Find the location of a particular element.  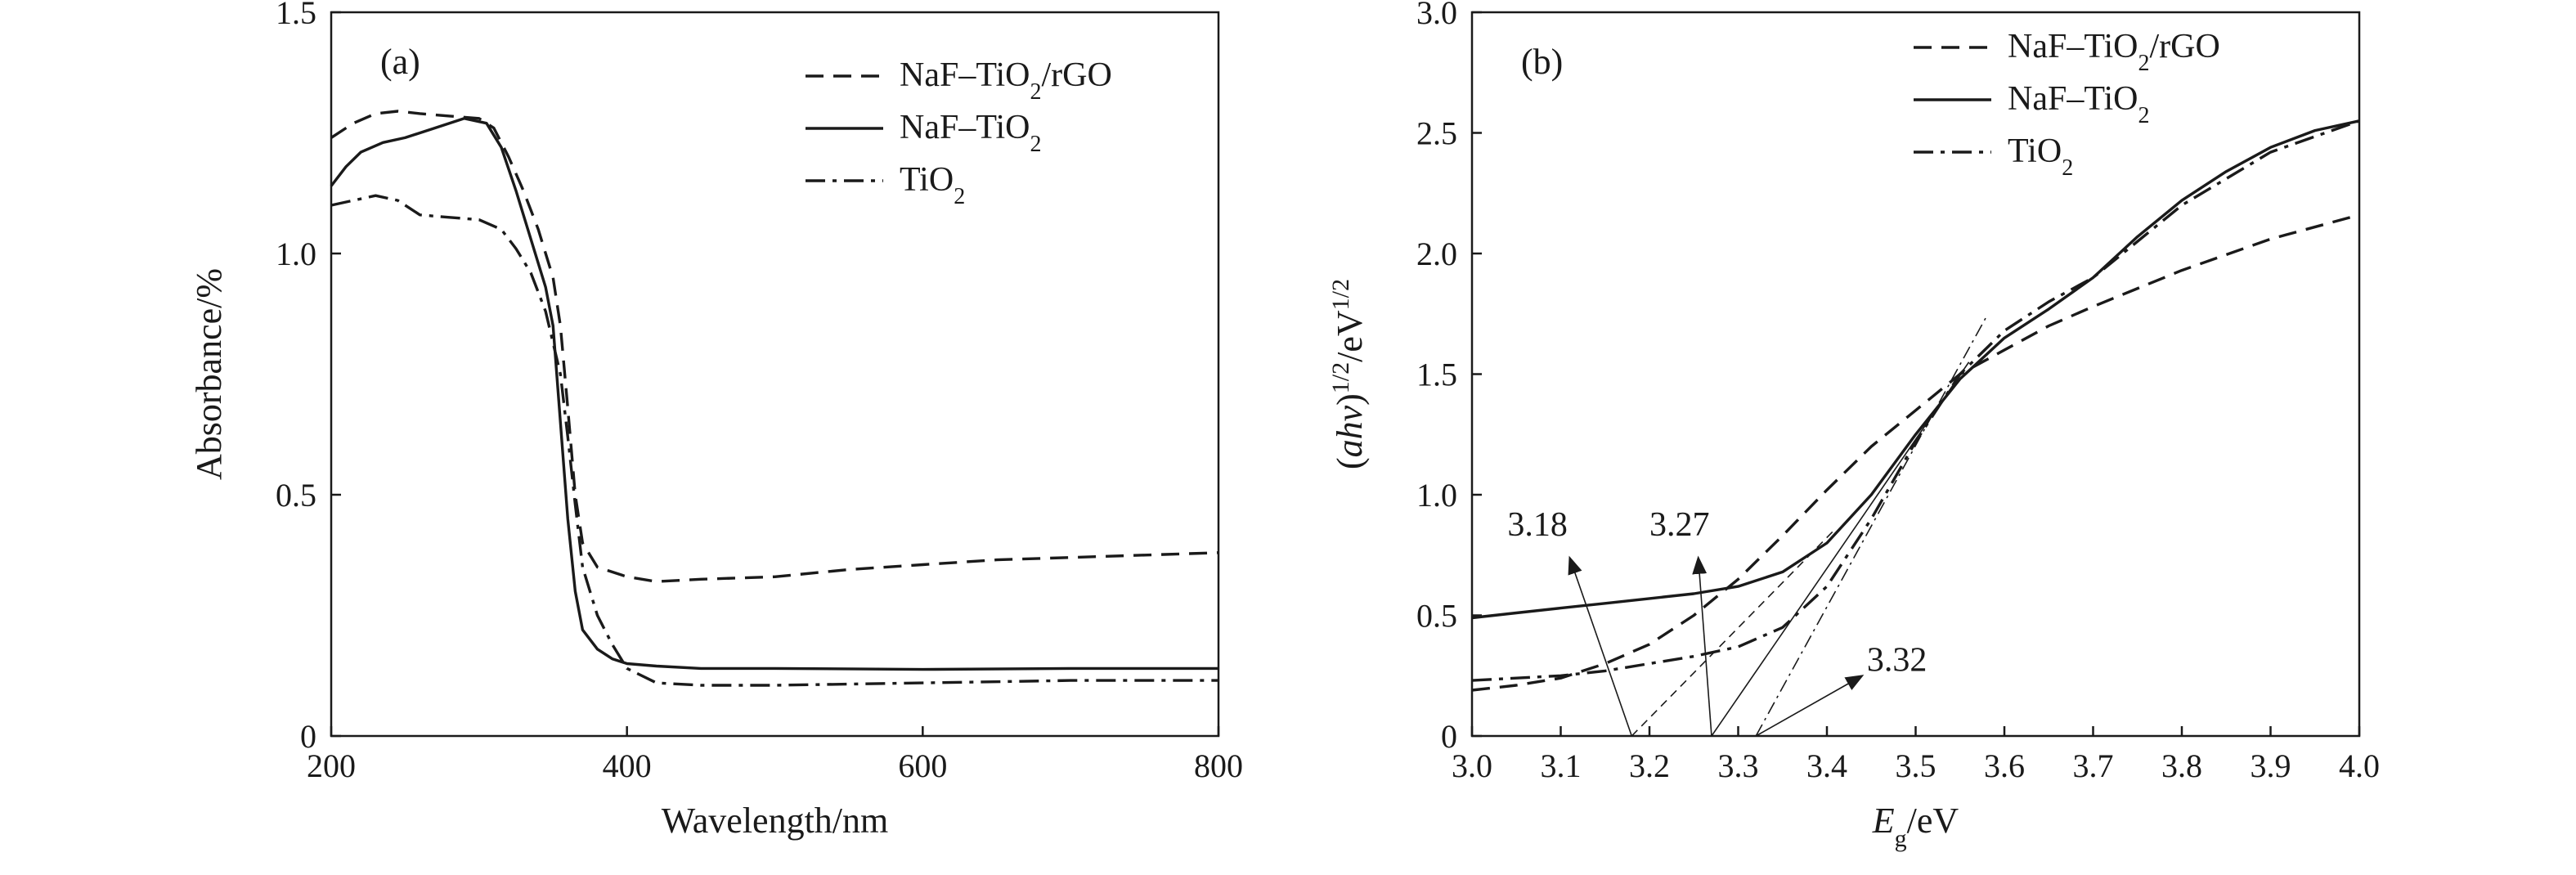

panel-a-x-tick-label: 400 is located at coordinates (627, 766).